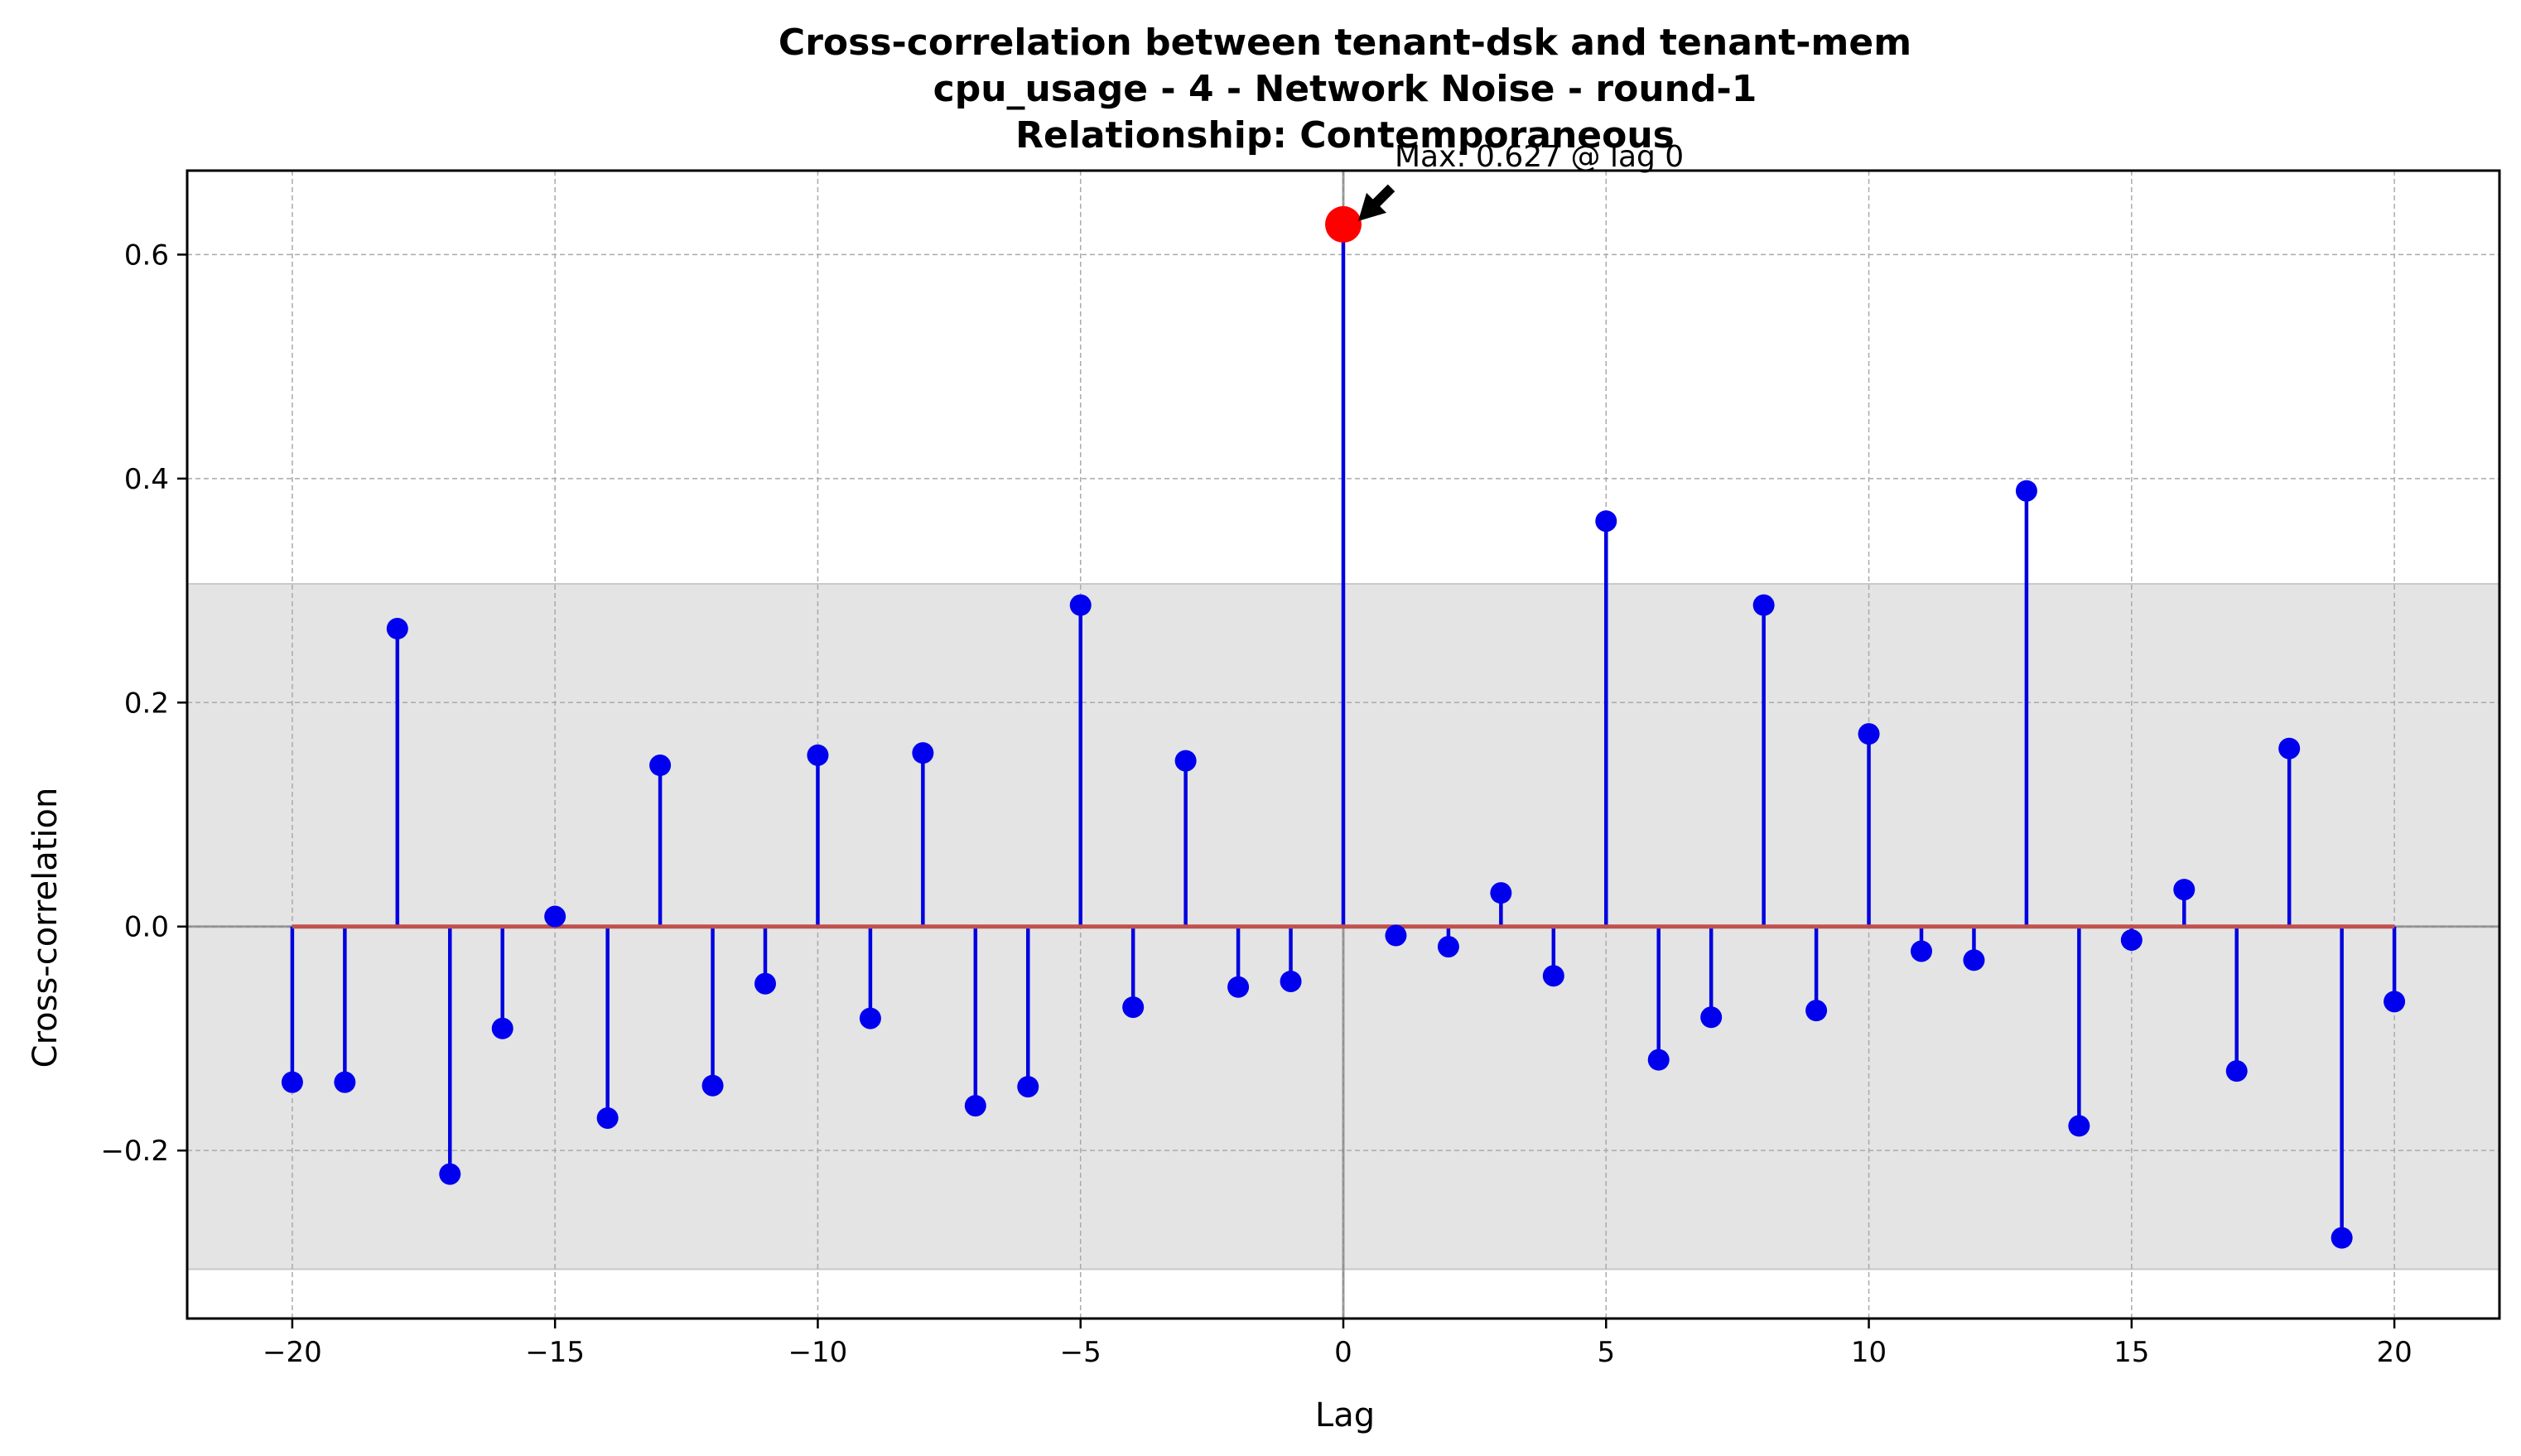 This screenshot has width=2521, height=1456. Describe the element at coordinates (1343, 224) in the screenshot. I see `max-marker` at that location.